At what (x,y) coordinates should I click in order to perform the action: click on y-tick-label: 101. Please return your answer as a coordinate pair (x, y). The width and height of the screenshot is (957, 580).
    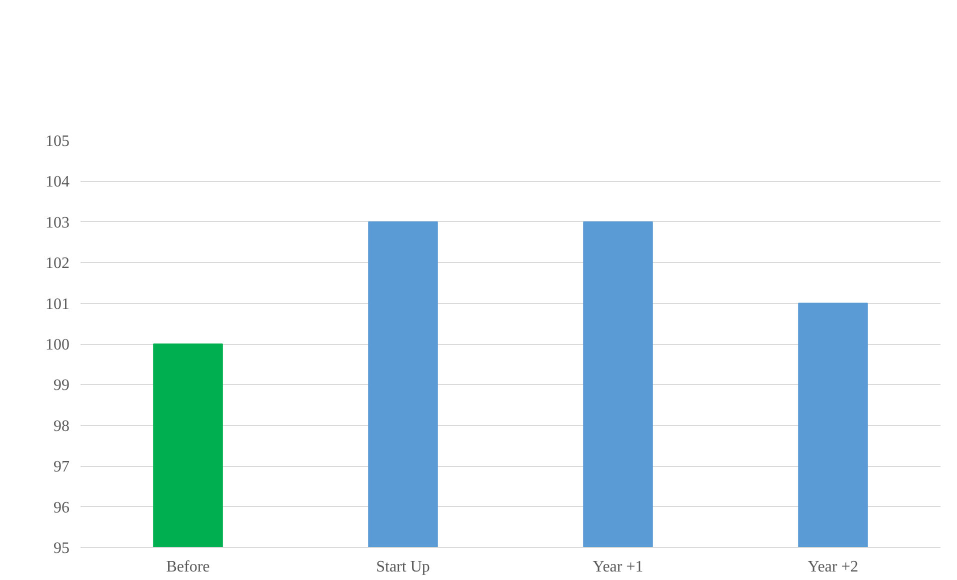
    Looking at the image, I should click on (58, 304).